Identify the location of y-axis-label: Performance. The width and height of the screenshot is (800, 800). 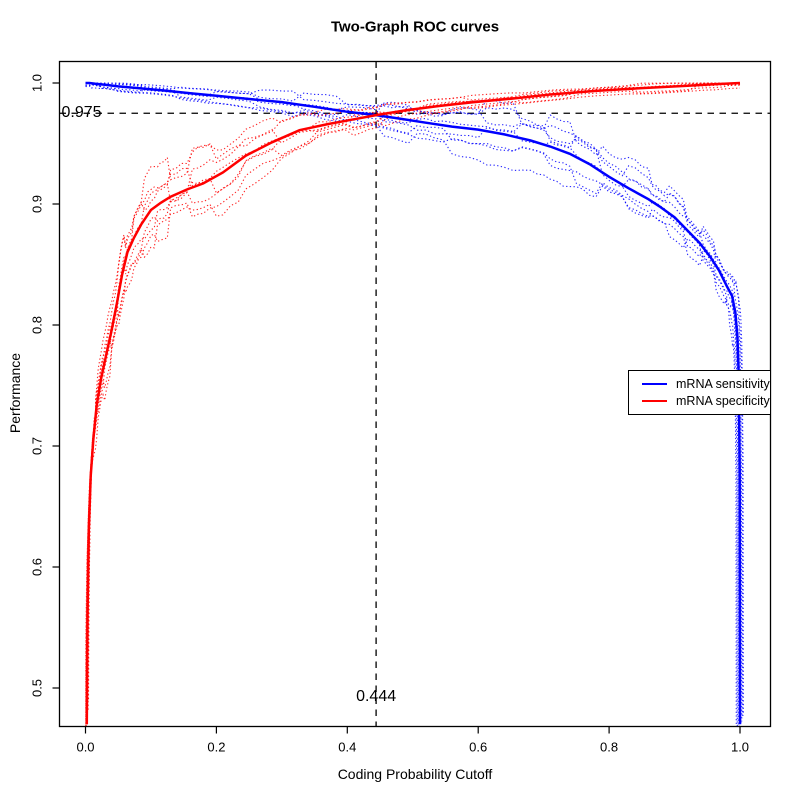
(15, 393).